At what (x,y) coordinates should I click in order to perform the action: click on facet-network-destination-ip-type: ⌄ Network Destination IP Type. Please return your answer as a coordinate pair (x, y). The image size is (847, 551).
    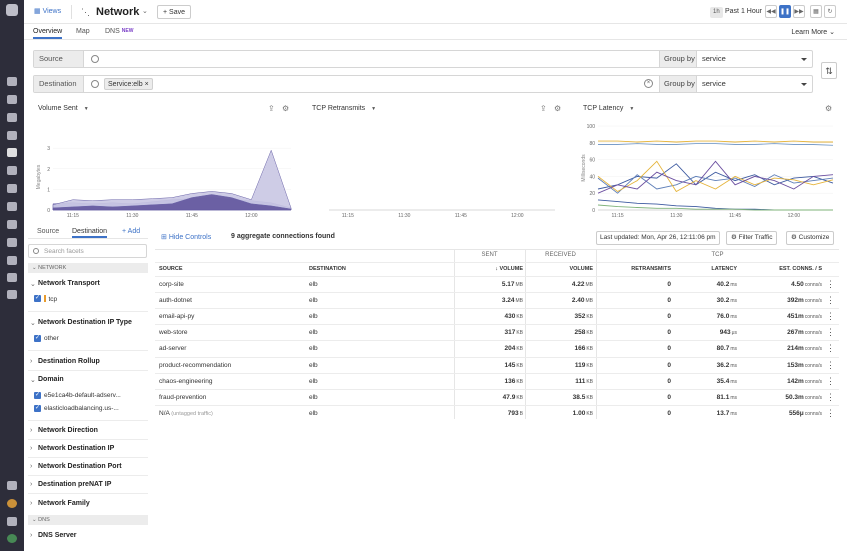
    Looking at the image, I should click on (80, 323).